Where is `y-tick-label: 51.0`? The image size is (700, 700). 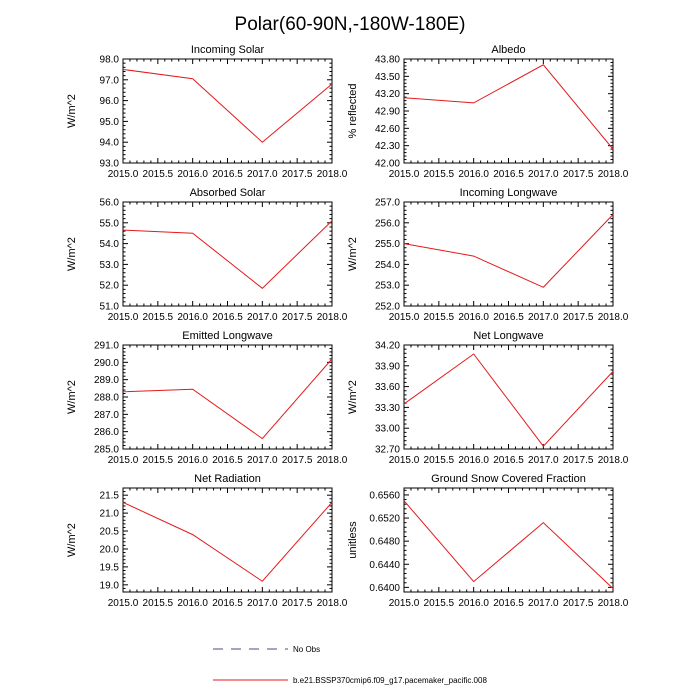 y-tick-label: 51.0 is located at coordinates (110, 307).